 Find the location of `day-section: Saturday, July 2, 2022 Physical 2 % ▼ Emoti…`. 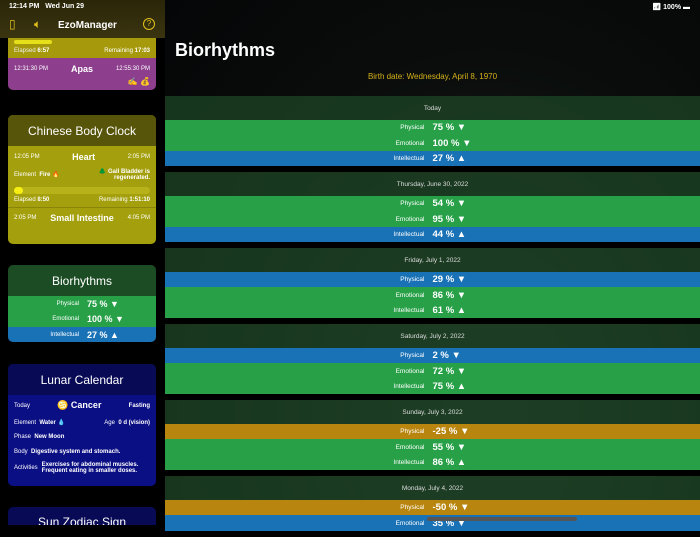

day-section: Saturday, July 2, 2022 Physical 2 % ▼ Emoti… is located at coordinates (432, 362).